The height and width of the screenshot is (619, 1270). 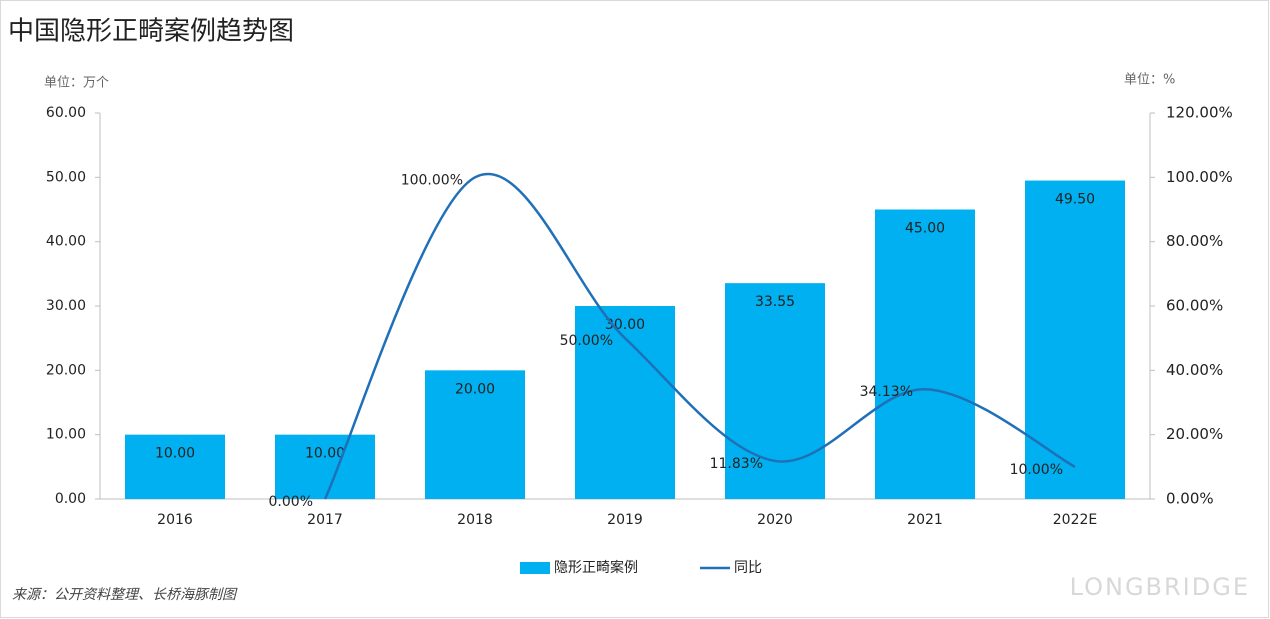 What do you see at coordinates (66, 242) in the screenshot?
I see `y-tick-label: 40.00` at bounding box center [66, 242].